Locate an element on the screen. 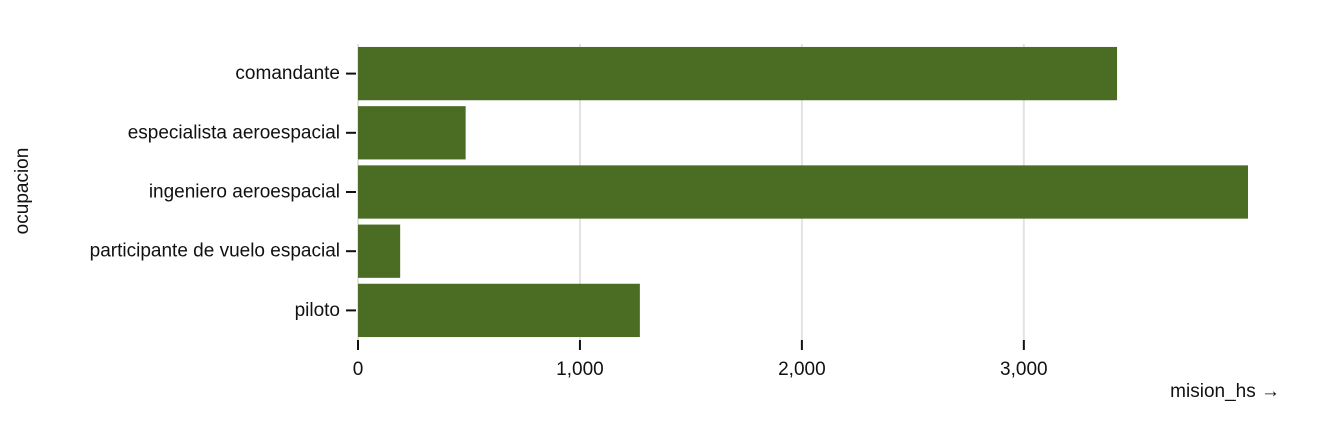 Image resolution: width=1334 pixels, height=443 pixels. y-tick-label: especialista aeroespacial is located at coordinates (234, 132).